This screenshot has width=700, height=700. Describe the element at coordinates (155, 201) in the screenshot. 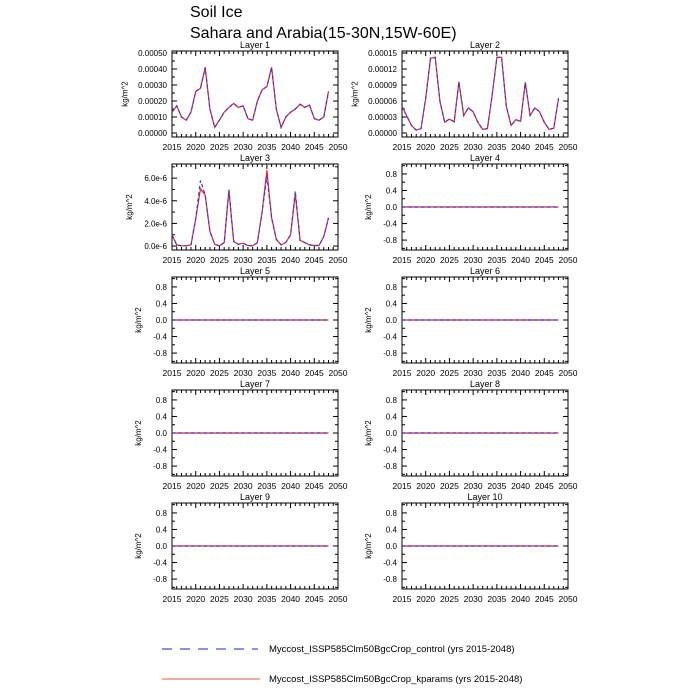

I see `svg-text: 4.0e-6` at that location.